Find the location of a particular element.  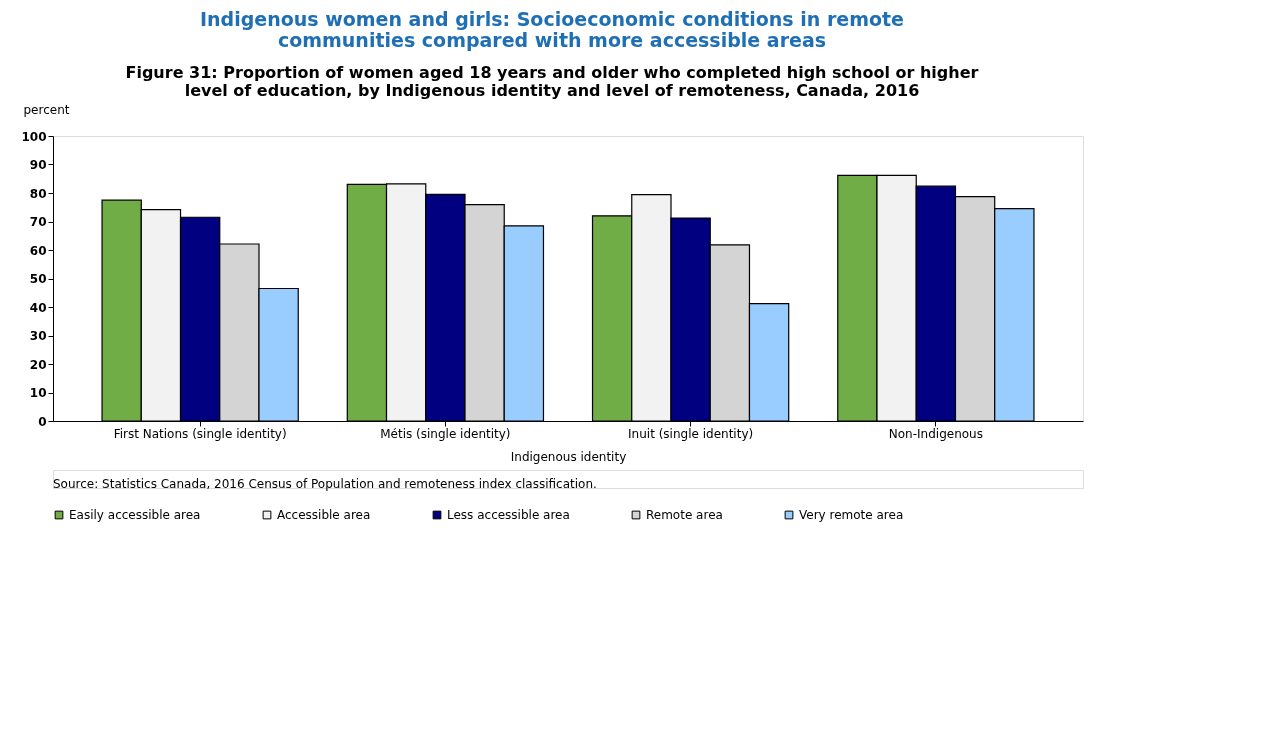

y-tick-label: 30 is located at coordinates (38, 336).